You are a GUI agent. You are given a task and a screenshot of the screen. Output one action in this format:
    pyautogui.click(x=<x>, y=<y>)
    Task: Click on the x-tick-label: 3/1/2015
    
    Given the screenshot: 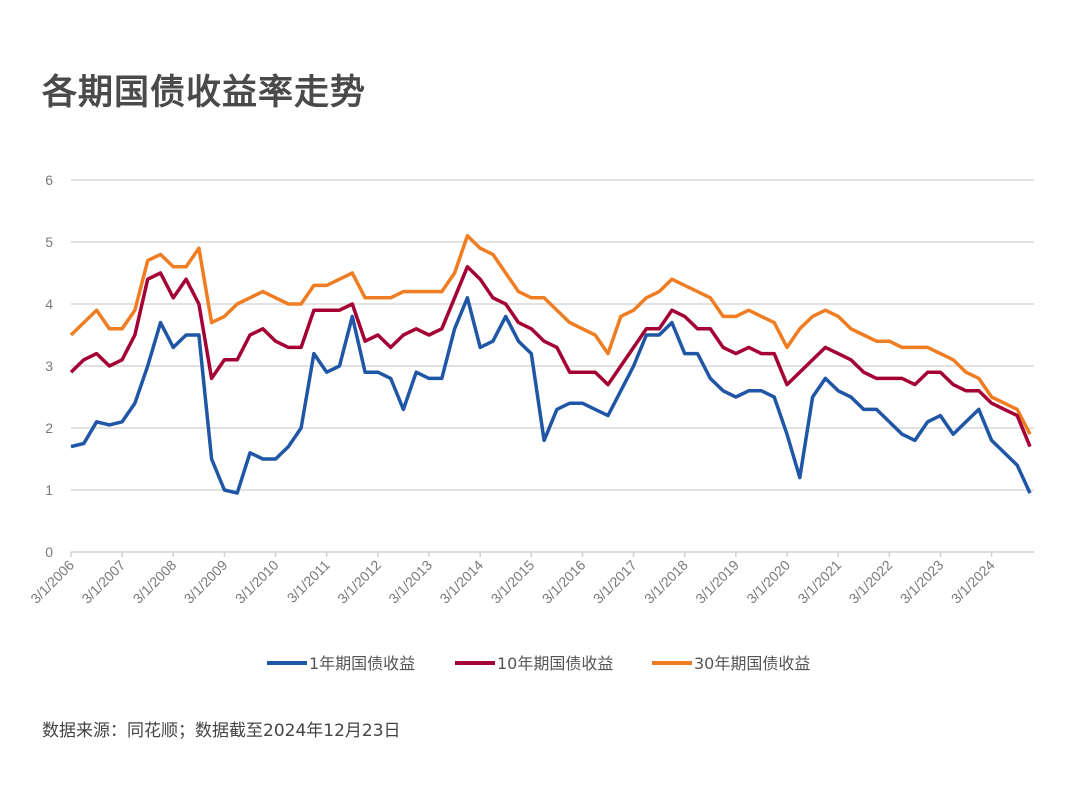 What is the action you would take?
    pyautogui.click(x=513, y=582)
    